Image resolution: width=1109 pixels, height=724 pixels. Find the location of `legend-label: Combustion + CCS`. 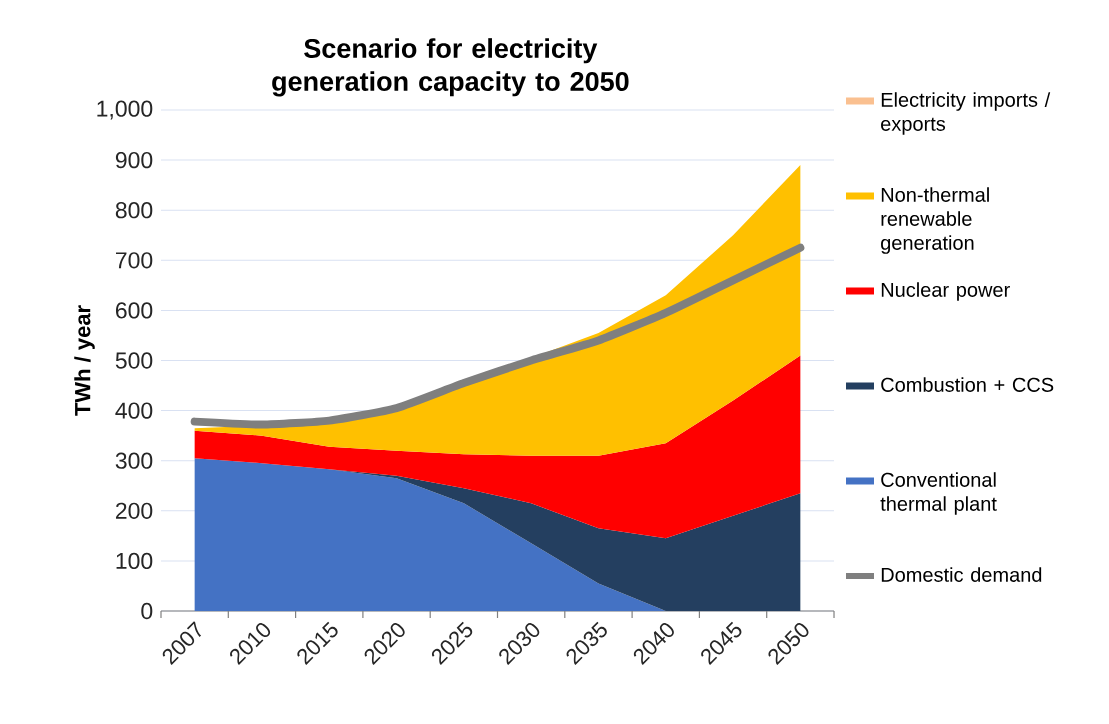

legend-label: Combustion + CCS is located at coordinates (967, 384).